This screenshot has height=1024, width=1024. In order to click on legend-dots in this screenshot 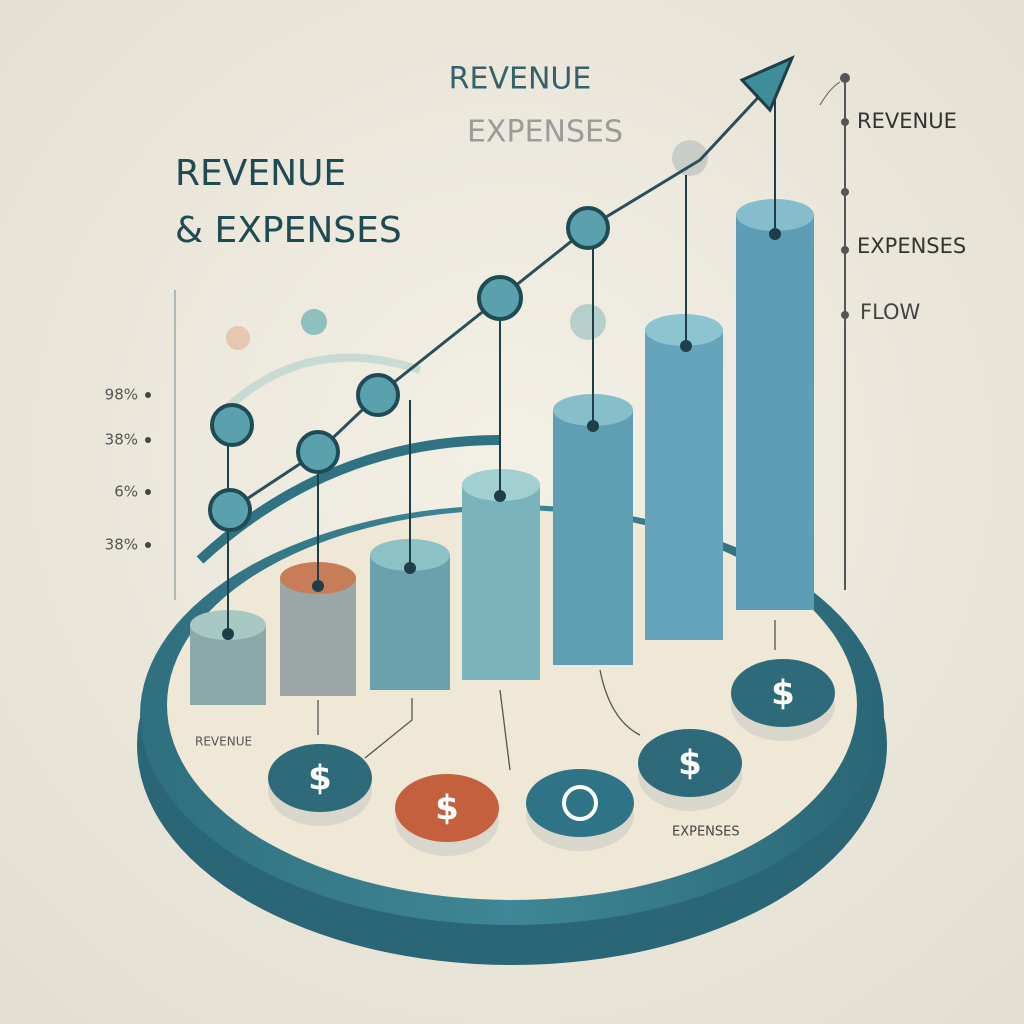, I will do `click(845, 196)`.